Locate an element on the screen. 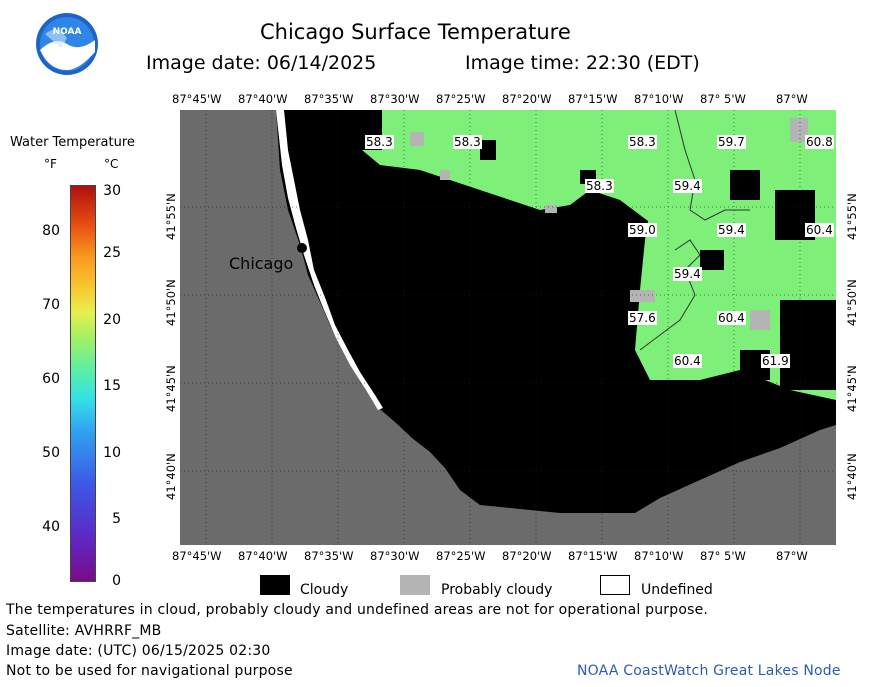 The image size is (876, 687). lat-label-right: 41°45'N is located at coordinates (852, 388).